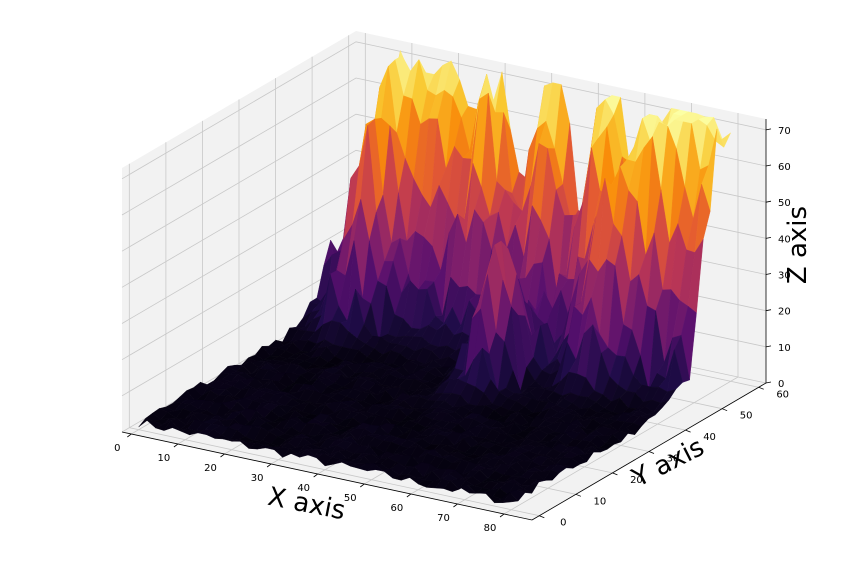  I want to click on x-axis-label: X axis, so click(306, 504).